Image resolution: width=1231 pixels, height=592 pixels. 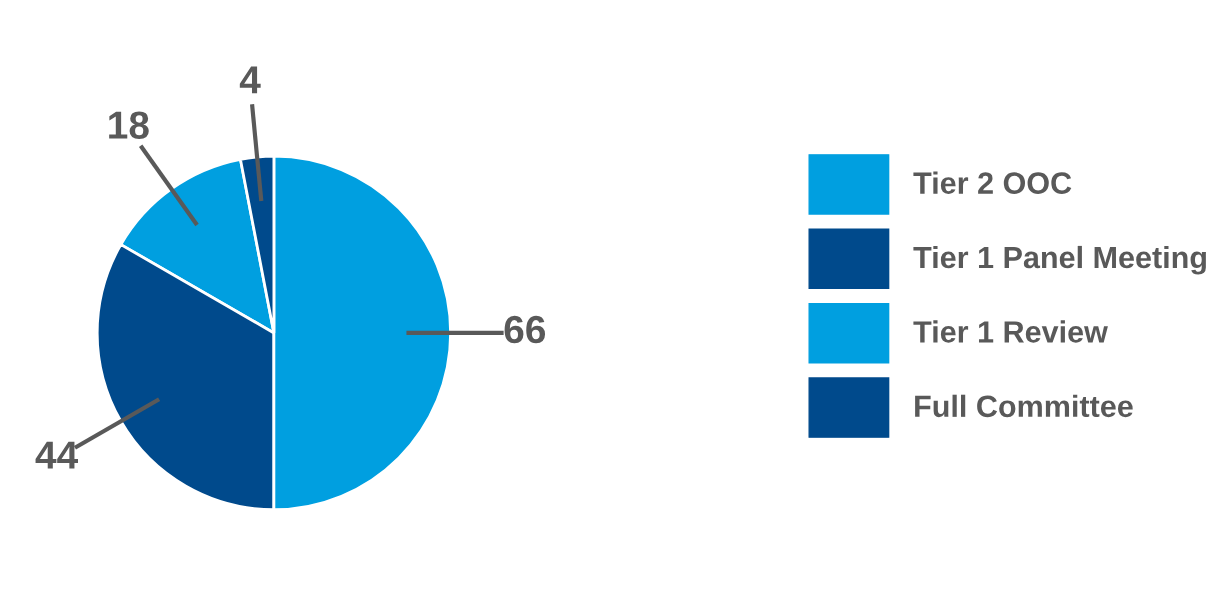 I want to click on data-label: 66, so click(x=525, y=329).